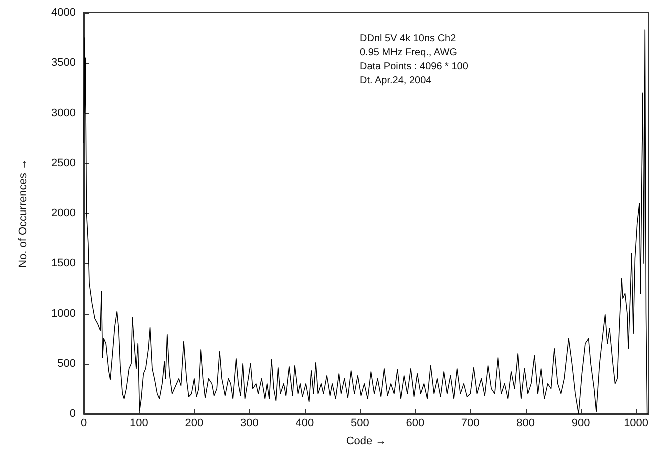 Image resolution: width=659 pixels, height=452 pixels. Describe the element at coordinates (64, 113) in the screenshot. I see `y-tick-label: 3000` at that location.